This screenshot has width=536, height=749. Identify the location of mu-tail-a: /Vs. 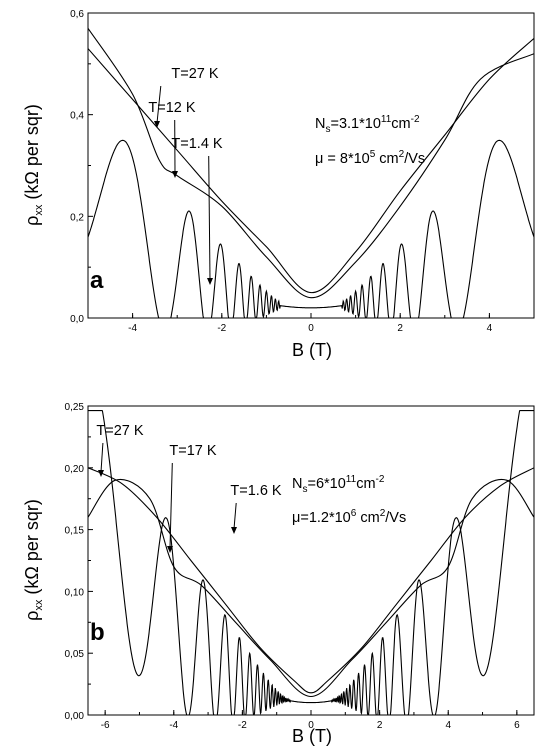
(414, 159).